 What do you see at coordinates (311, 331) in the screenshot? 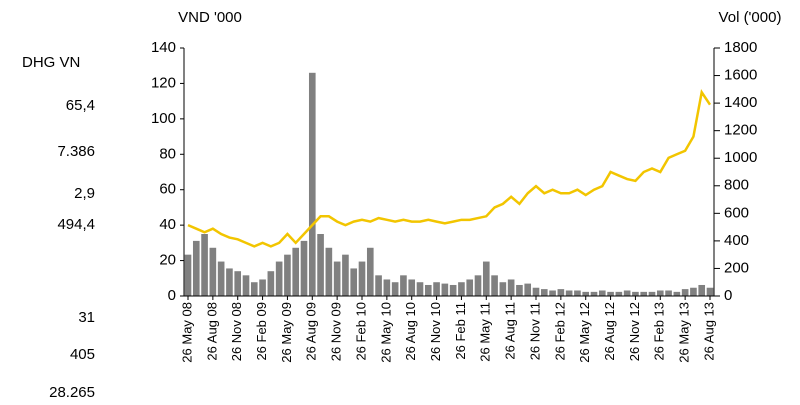
I see `x-tick-label: 26 Aug 09` at bounding box center [311, 331].